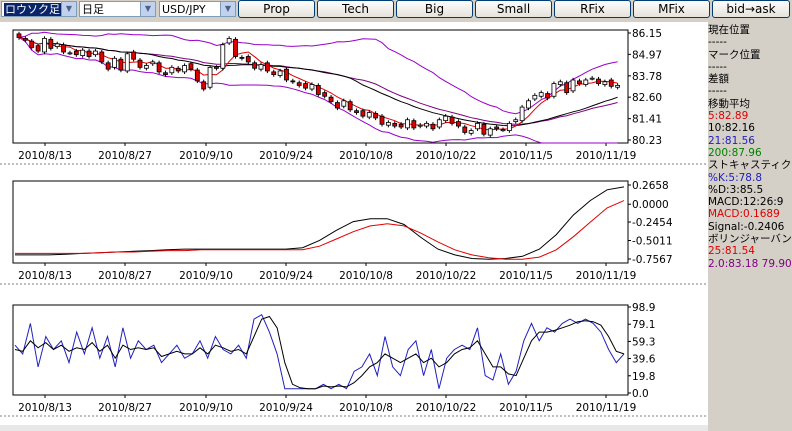 The height and width of the screenshot is (431, 792). What do you see at coordinates (734, 54) in the screenshot?
I see `mark-position-label: マーク位置` at bounding box center [734, 54].